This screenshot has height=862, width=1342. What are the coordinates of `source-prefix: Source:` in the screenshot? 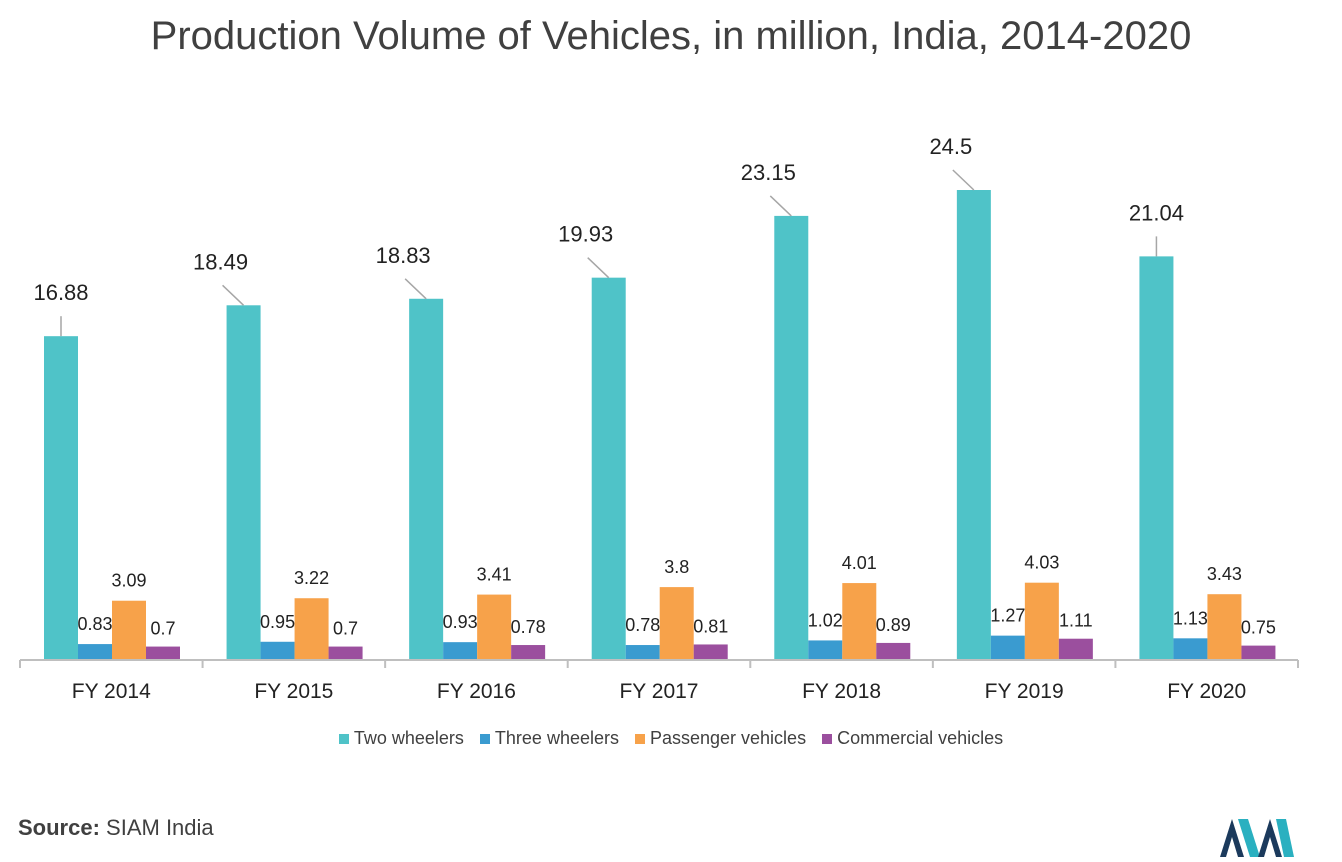 It's located at (59, 827).